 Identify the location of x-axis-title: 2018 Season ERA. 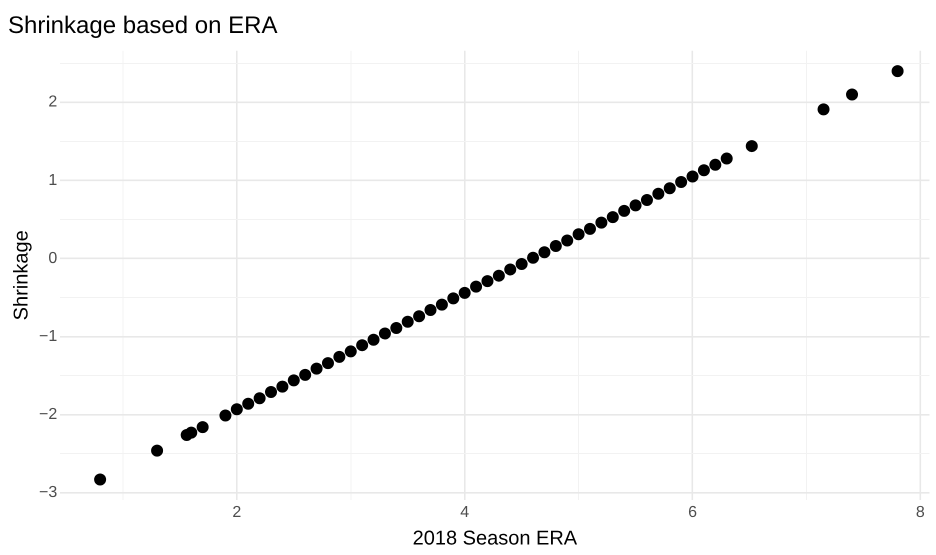
(495, 539).